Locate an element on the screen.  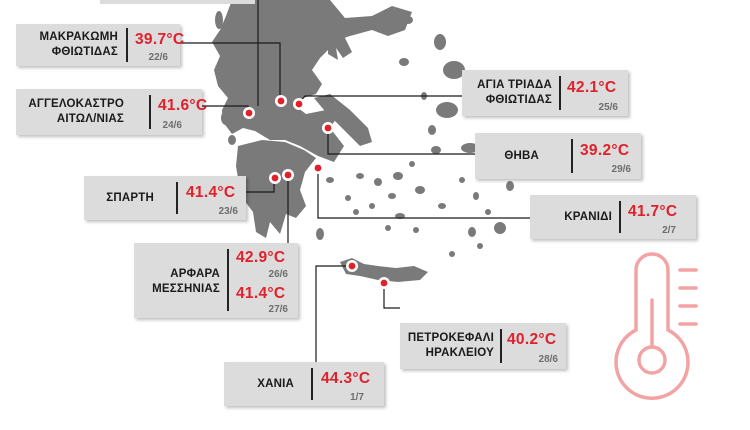
record-date: 22/6 is located at coordinates (158, 57).